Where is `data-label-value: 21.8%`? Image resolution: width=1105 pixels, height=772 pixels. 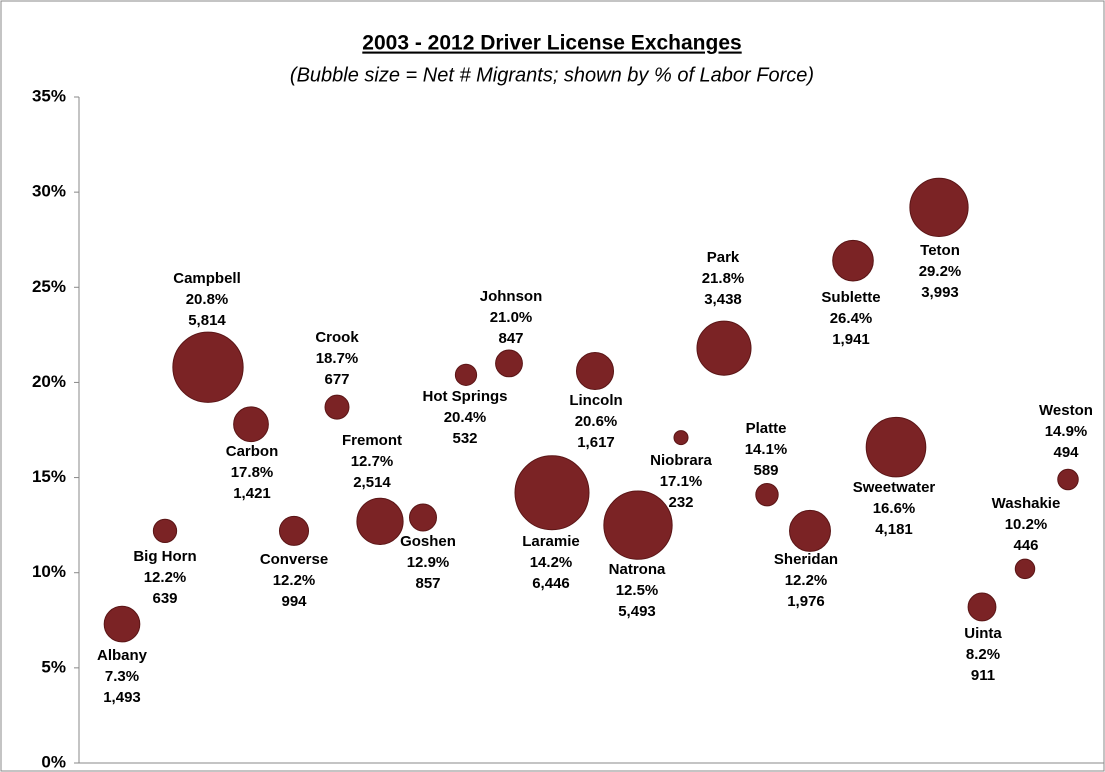
data-label-value: 21.8% is located at coordinates (723, 278).